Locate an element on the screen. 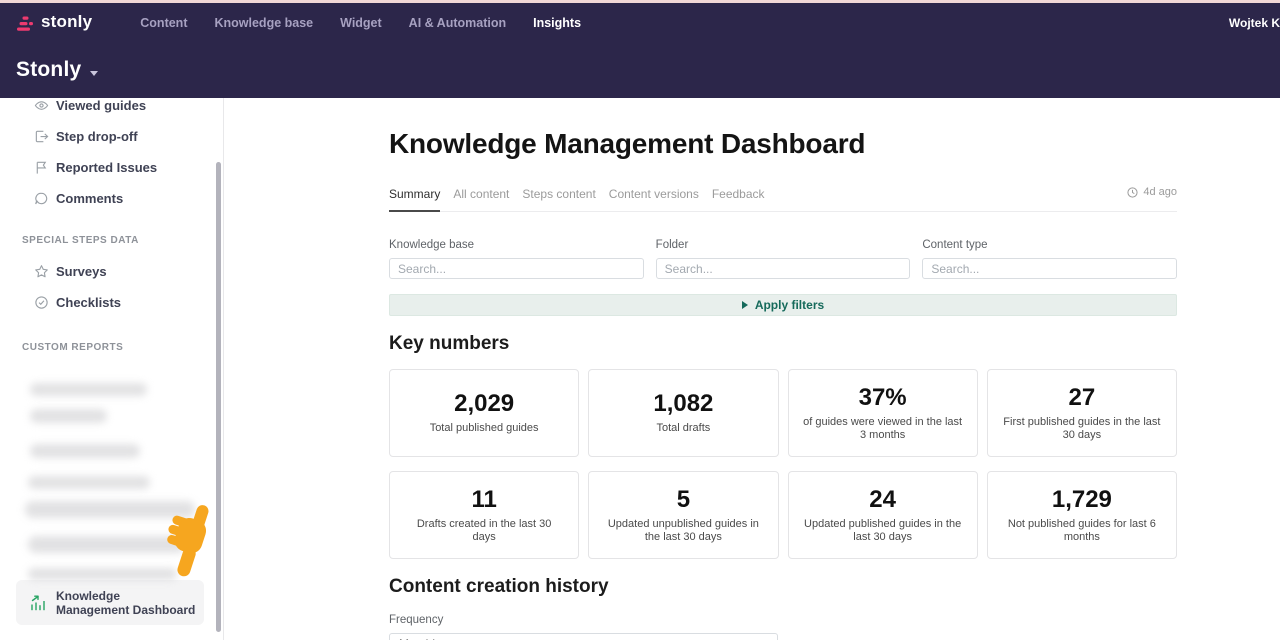 The height and width of the screenshot is (640, 1280). frequency-value: Monthly is located at coordinates (420, 638).